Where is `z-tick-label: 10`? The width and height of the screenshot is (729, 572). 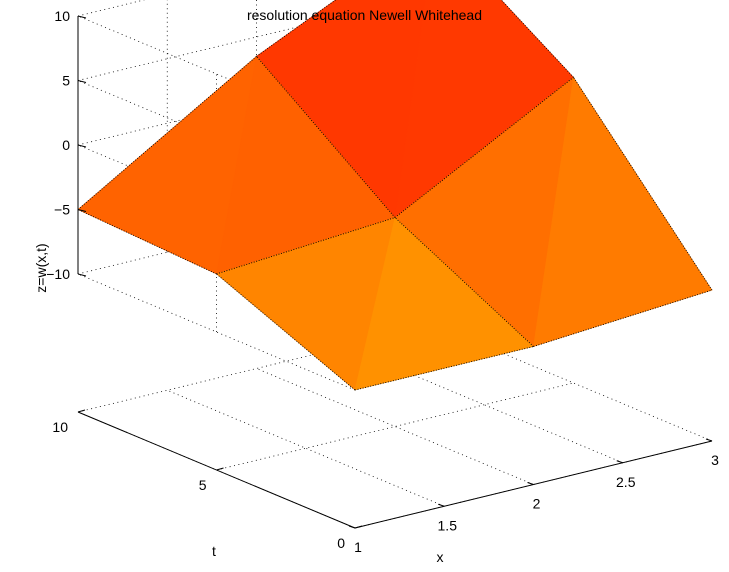
z-tick-label: 10 is located at coordinates (62, 16).